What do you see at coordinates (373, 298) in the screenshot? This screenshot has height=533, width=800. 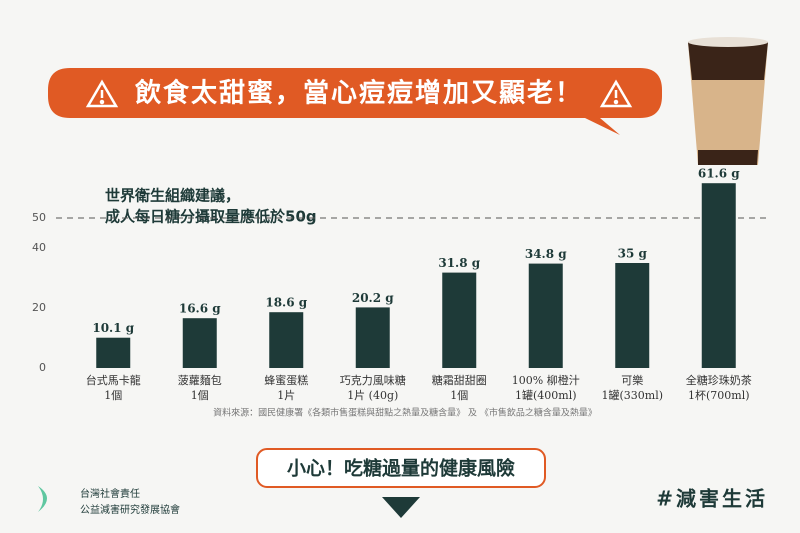 I see `value-label: 20.2 g` at bounding box center [373, 298].